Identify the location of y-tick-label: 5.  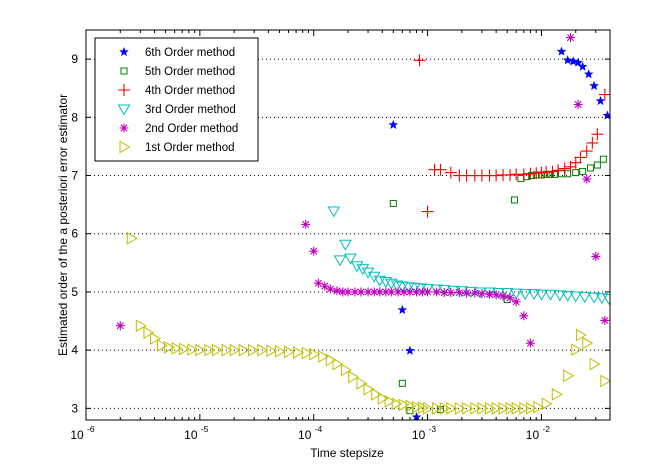
(74, 292).